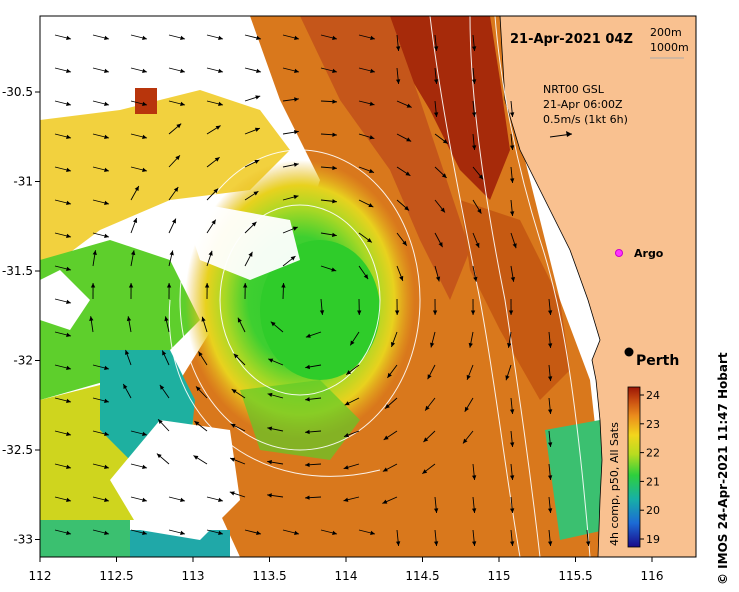  I want to click on datetime-label: 21-Apr-2021 04Z, so click(571, 39).